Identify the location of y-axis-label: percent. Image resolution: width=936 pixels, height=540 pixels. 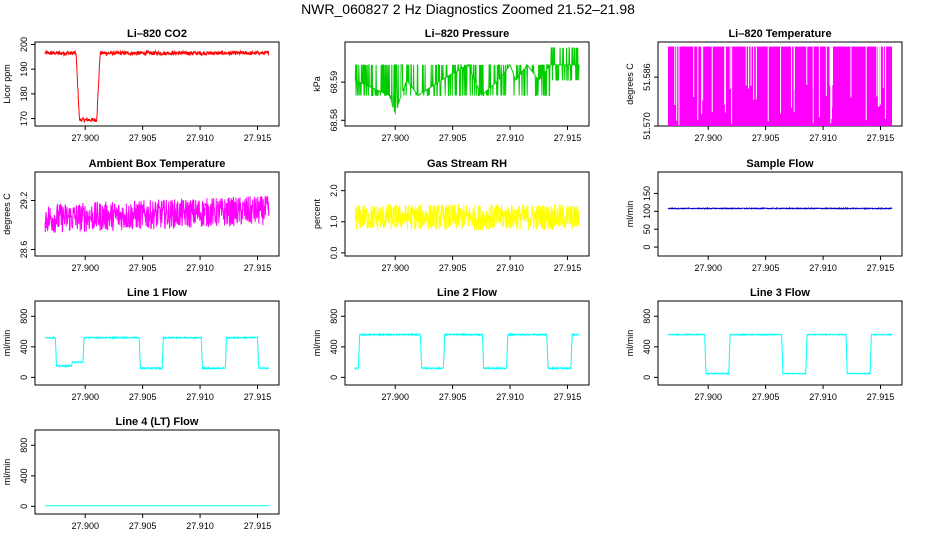
(317, 213).